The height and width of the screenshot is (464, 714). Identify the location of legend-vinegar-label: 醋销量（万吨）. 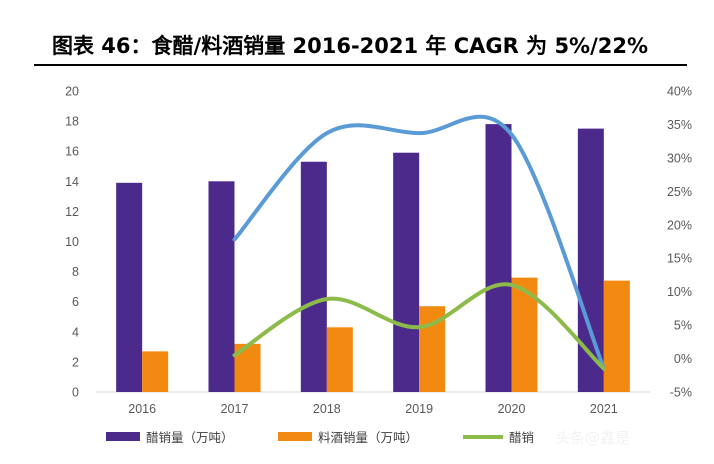
(190, 437).